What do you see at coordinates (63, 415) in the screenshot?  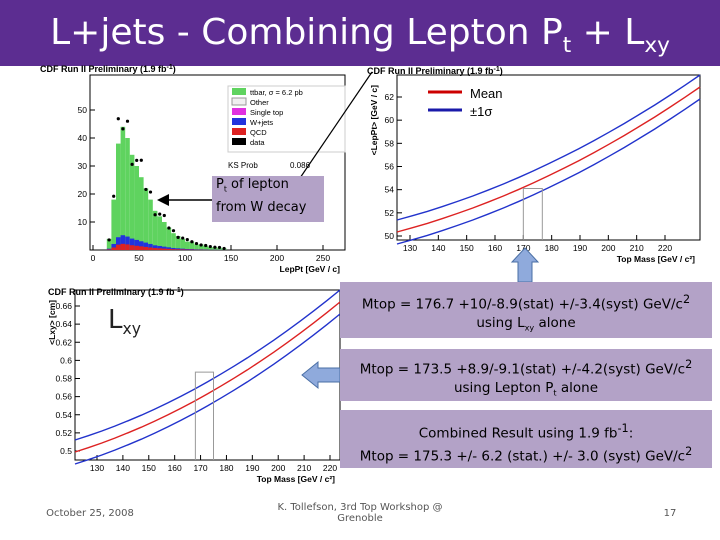 I see `y-tick-label: 0.54` at bounding box center [63, 415].